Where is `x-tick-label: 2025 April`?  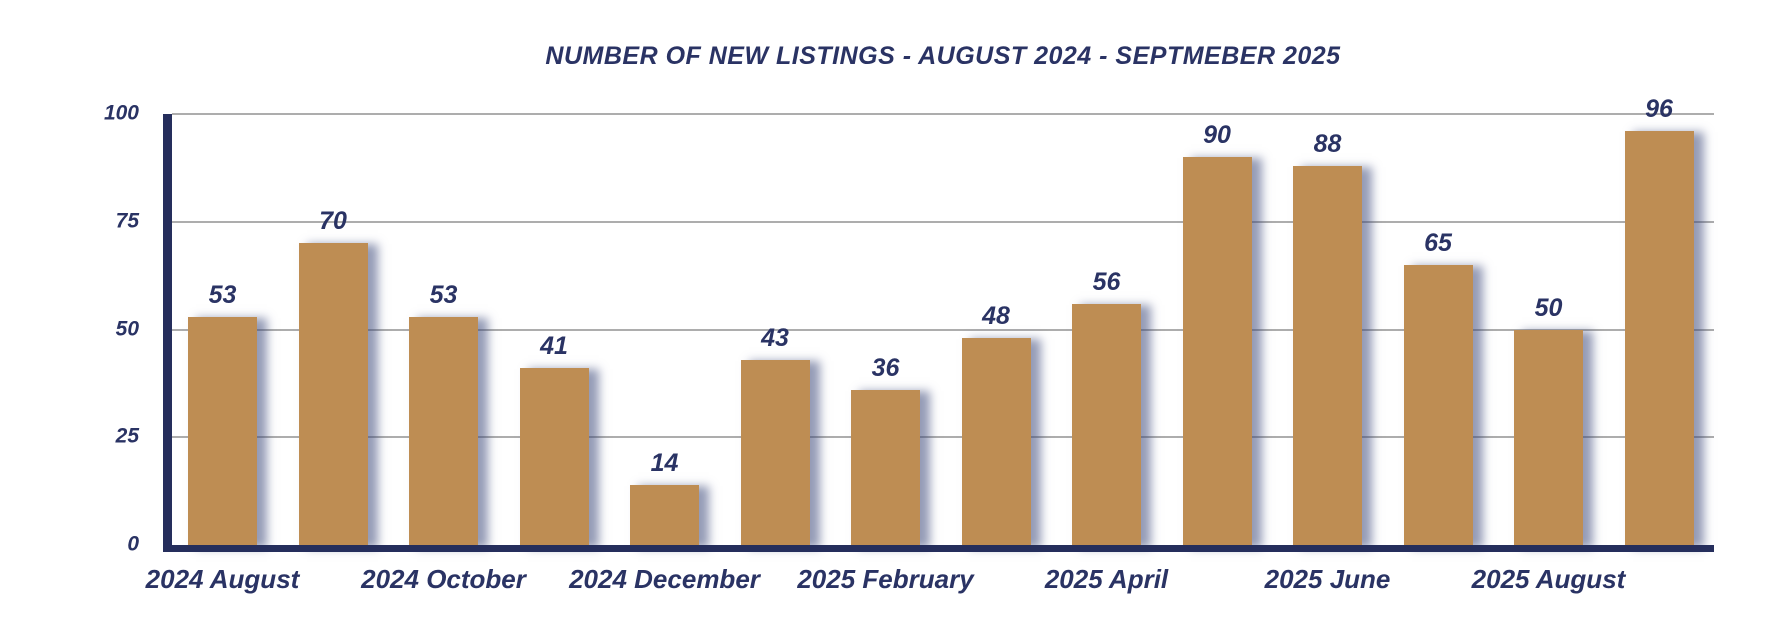
x-tick-label: 2025 April is located at coordinates (1106, 579).